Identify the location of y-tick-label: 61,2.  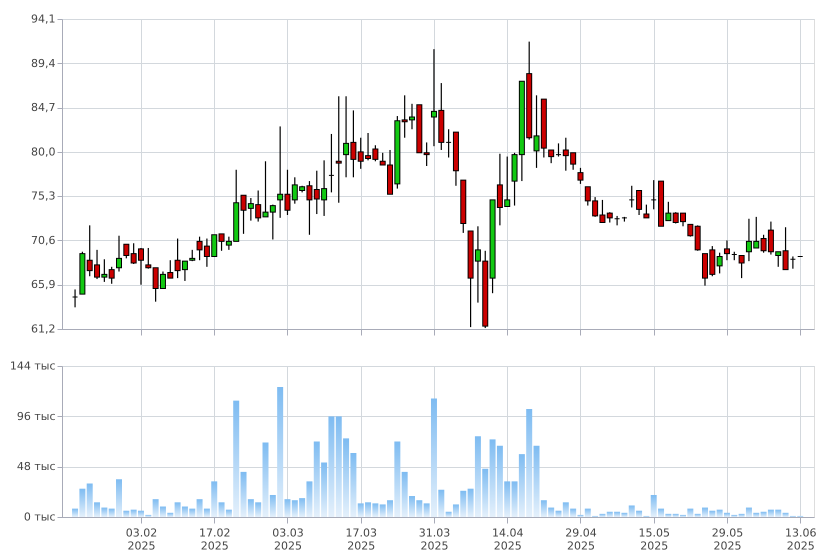
(43, 329).